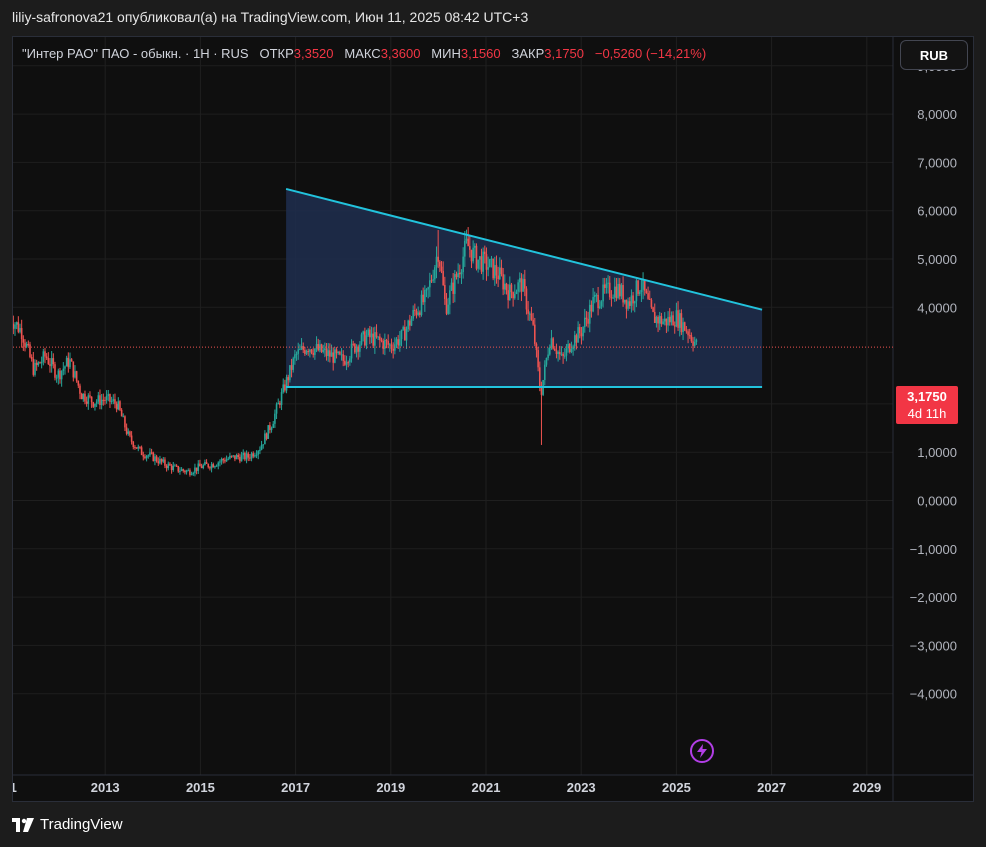 The height and width of the screenshot is (847, 986). I want to click on lightning-icon, so click(702, 751).